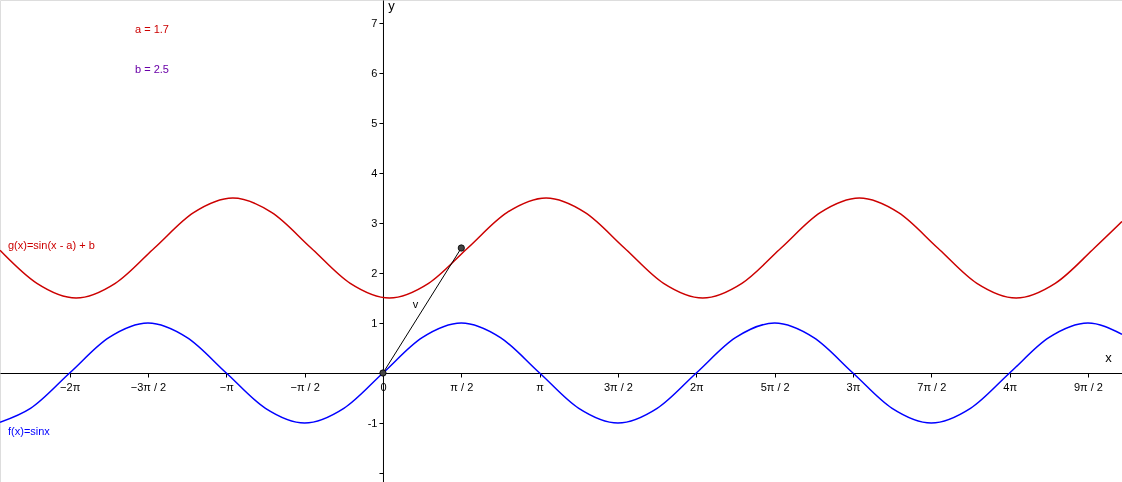 The image size is (1122, 482). Describe the element at coordinates (697, 386) in the screenshot. I see `x-tick-label: 2π` at that location.